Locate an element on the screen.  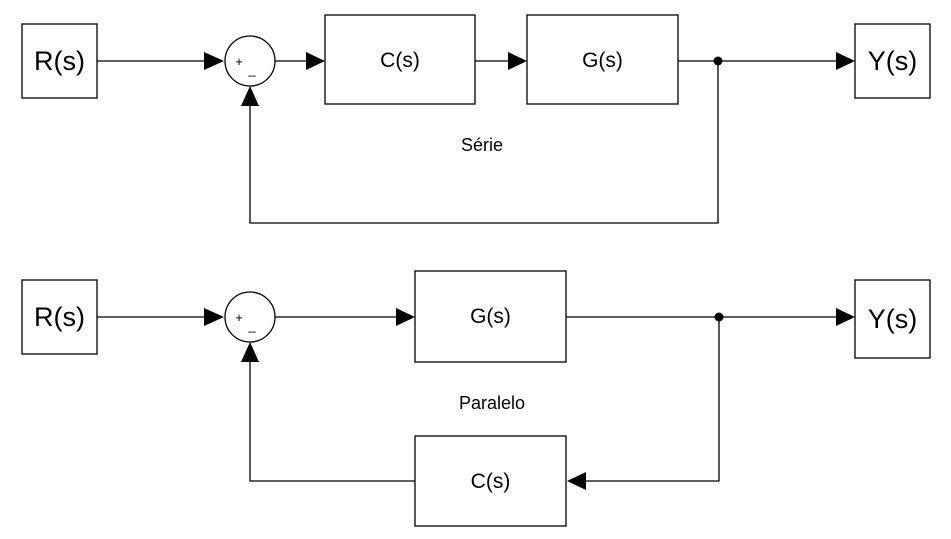
series-controller-block: C(s) is located at coordinates (400, 59).